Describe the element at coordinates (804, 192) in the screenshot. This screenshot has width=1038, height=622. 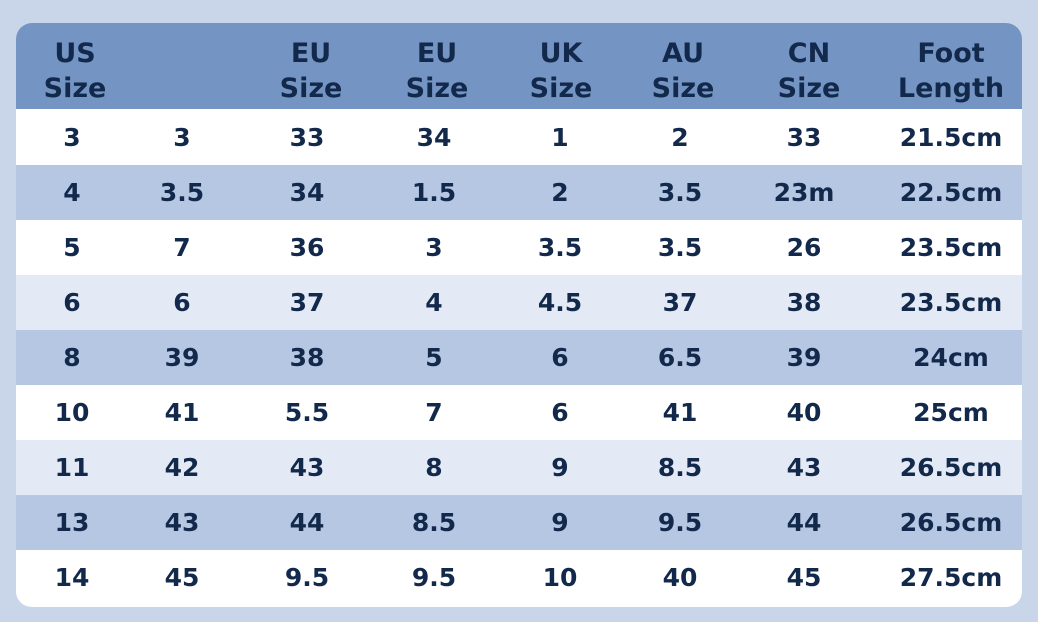
I see `table-cell: 23m` at that location.